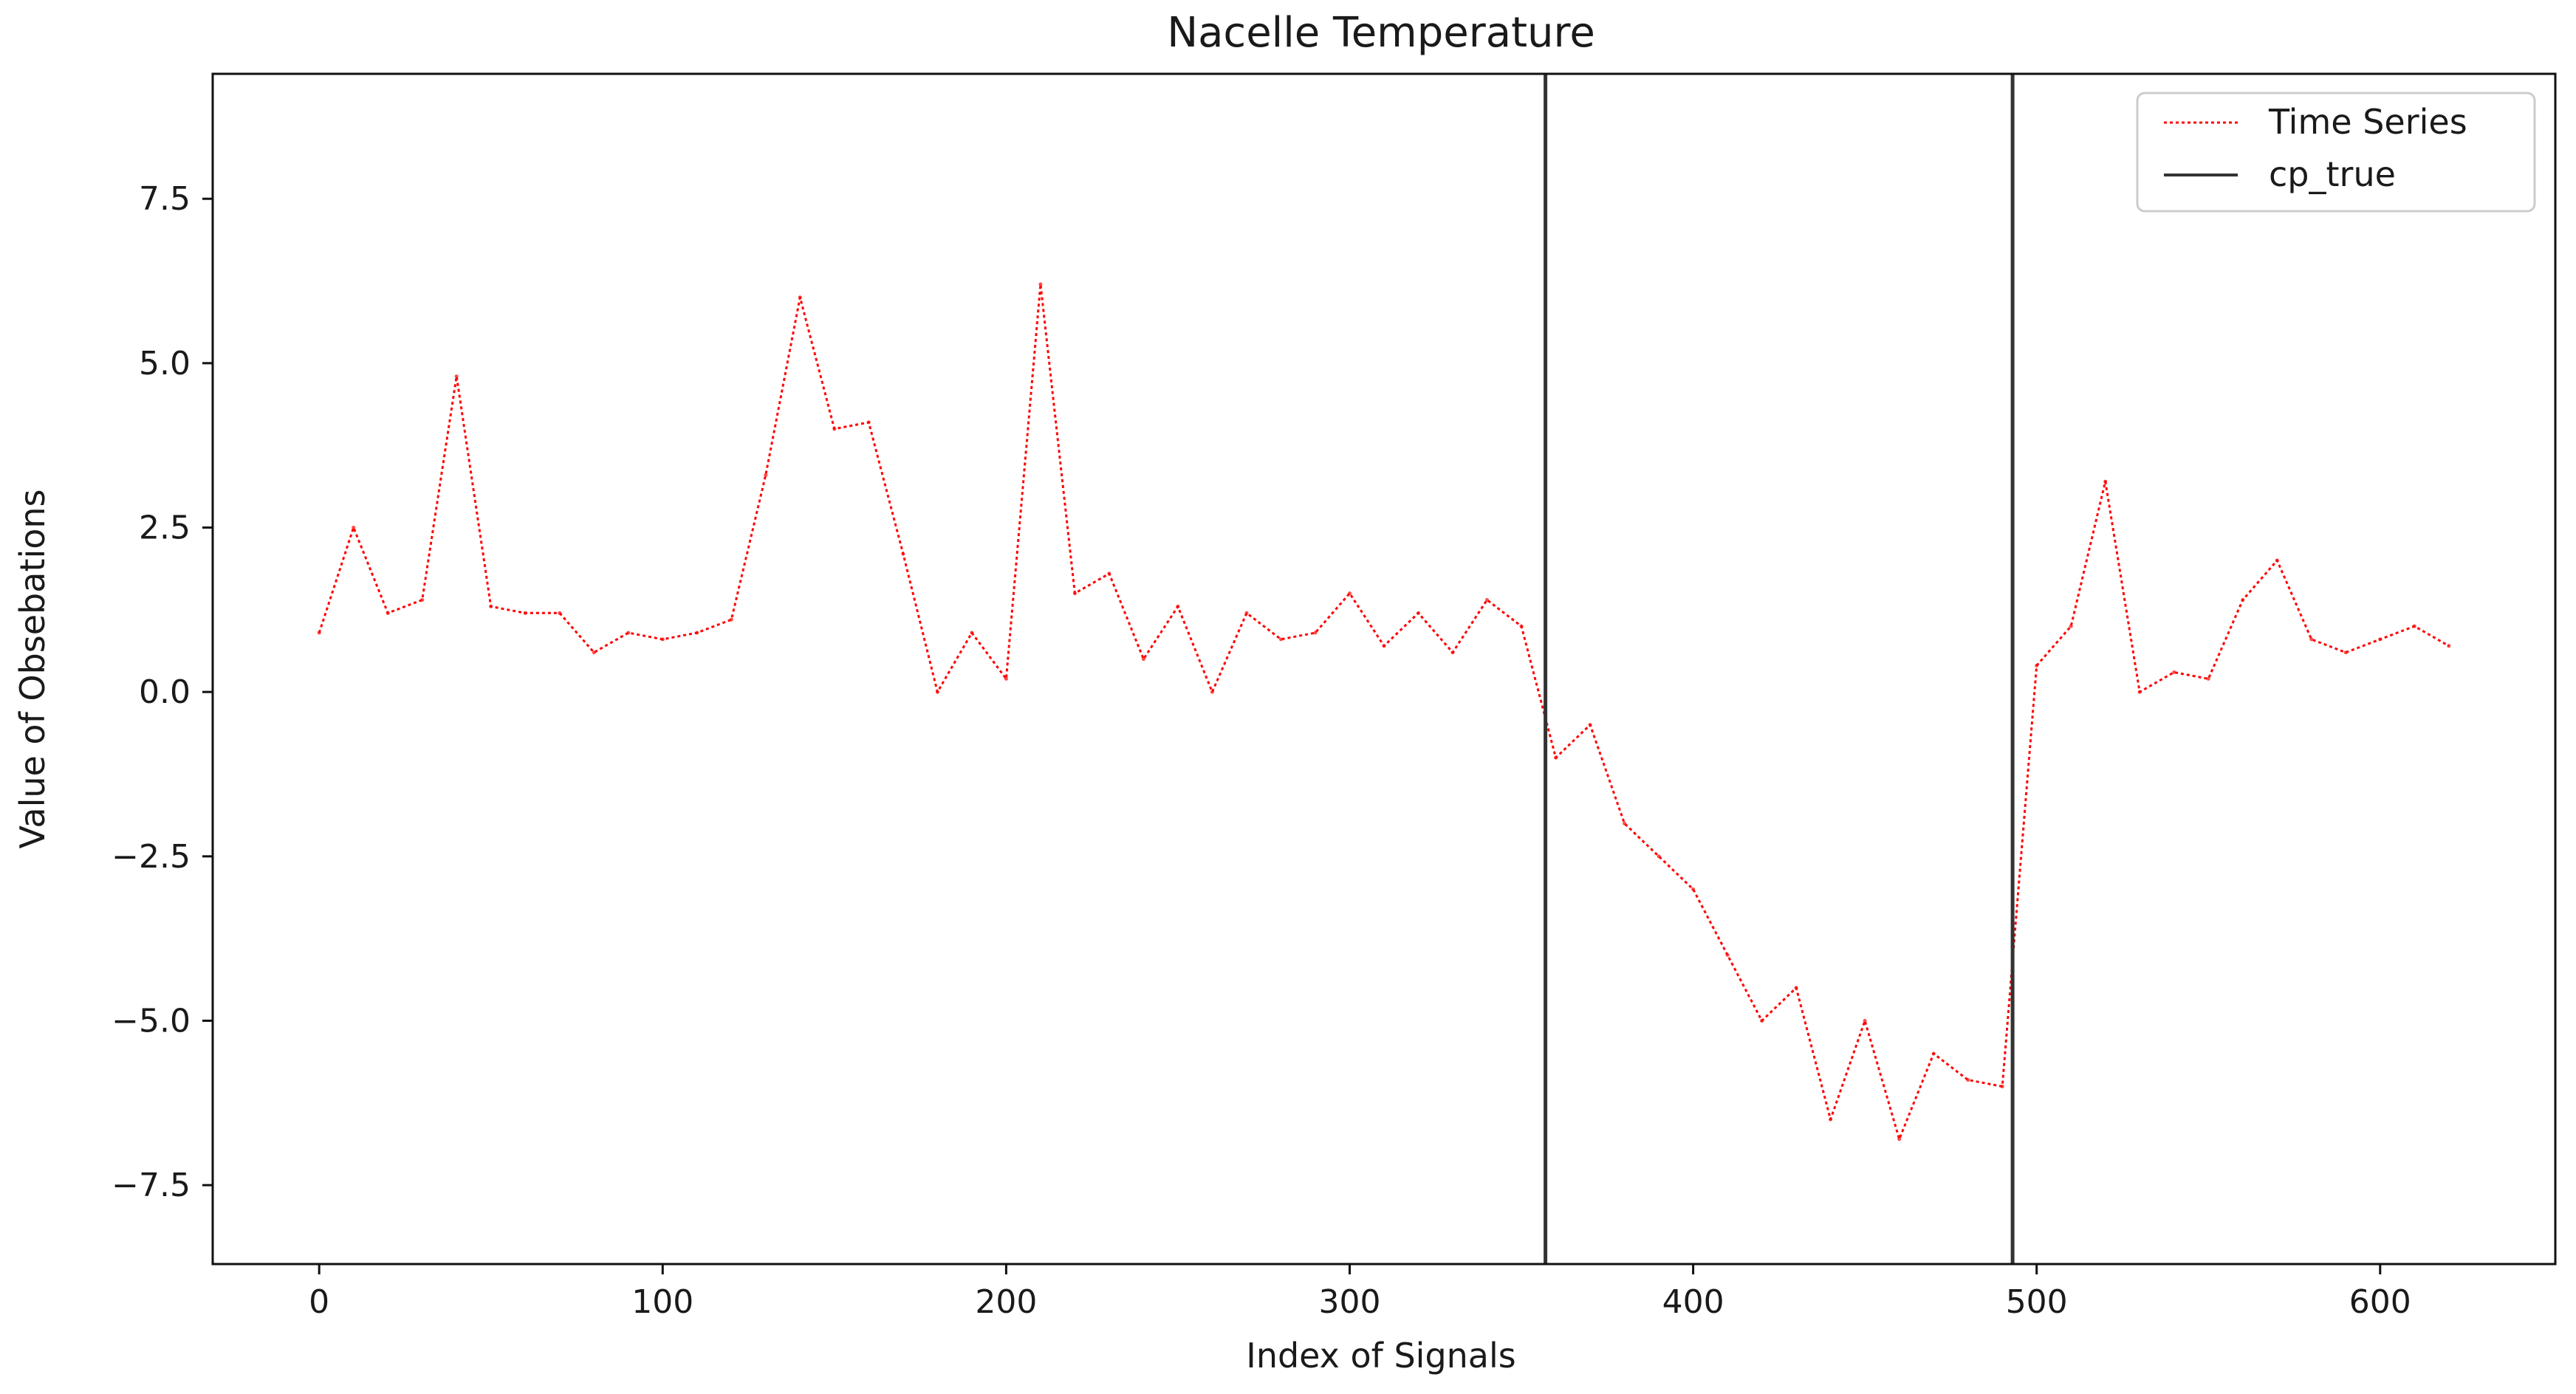 Image resolution: width=2576 pixels, height=1394 pixels. What do you see at coordinates (1349, 1302) in the screenshot?
I see `x-tick-label: 300` at bounding box center [1349, 1302].